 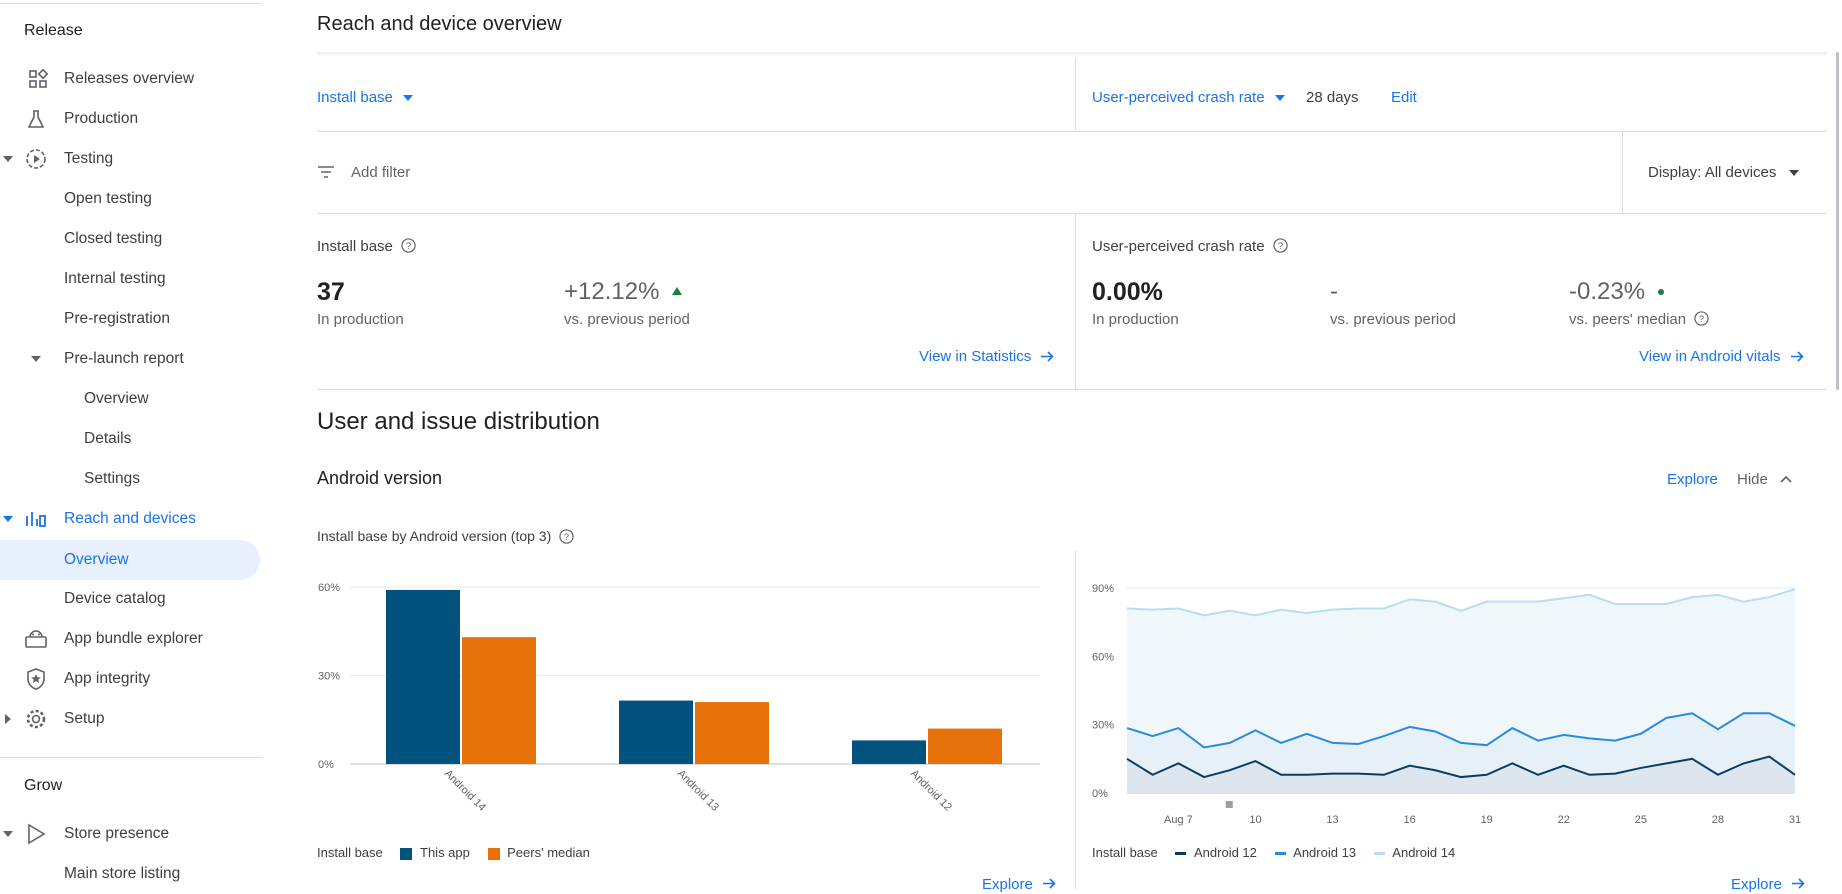 I want to click on view-in-android-vitals-link: View in Android vitals, so click(x=1721, y=356).